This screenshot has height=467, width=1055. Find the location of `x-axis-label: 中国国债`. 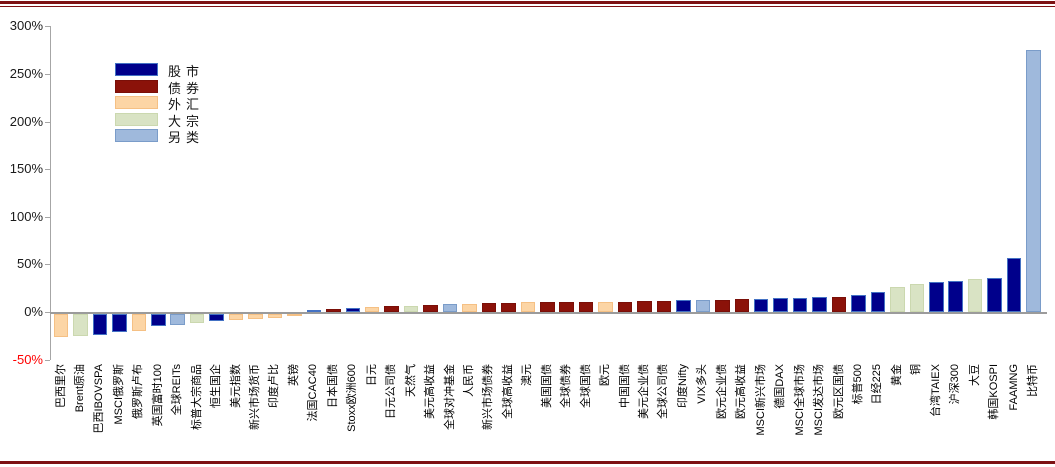

x-axis-label: 中国国债 is located at coordinates (624, 386).